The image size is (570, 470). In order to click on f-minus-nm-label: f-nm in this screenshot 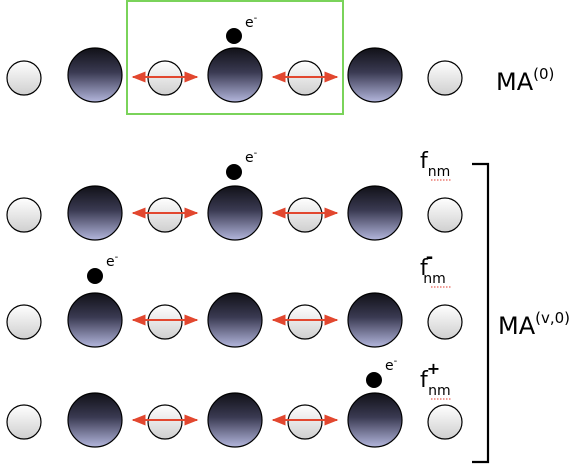, I will do `click(433, 267)`.